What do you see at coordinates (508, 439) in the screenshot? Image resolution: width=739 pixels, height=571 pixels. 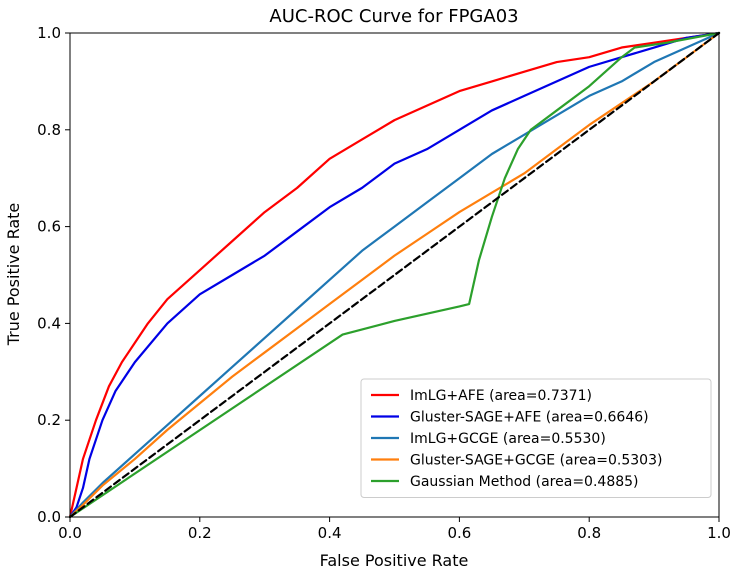 I see `legend-entry-label: ImLG+GCGE (area=0.5530)` at bounding box center [508, 439].